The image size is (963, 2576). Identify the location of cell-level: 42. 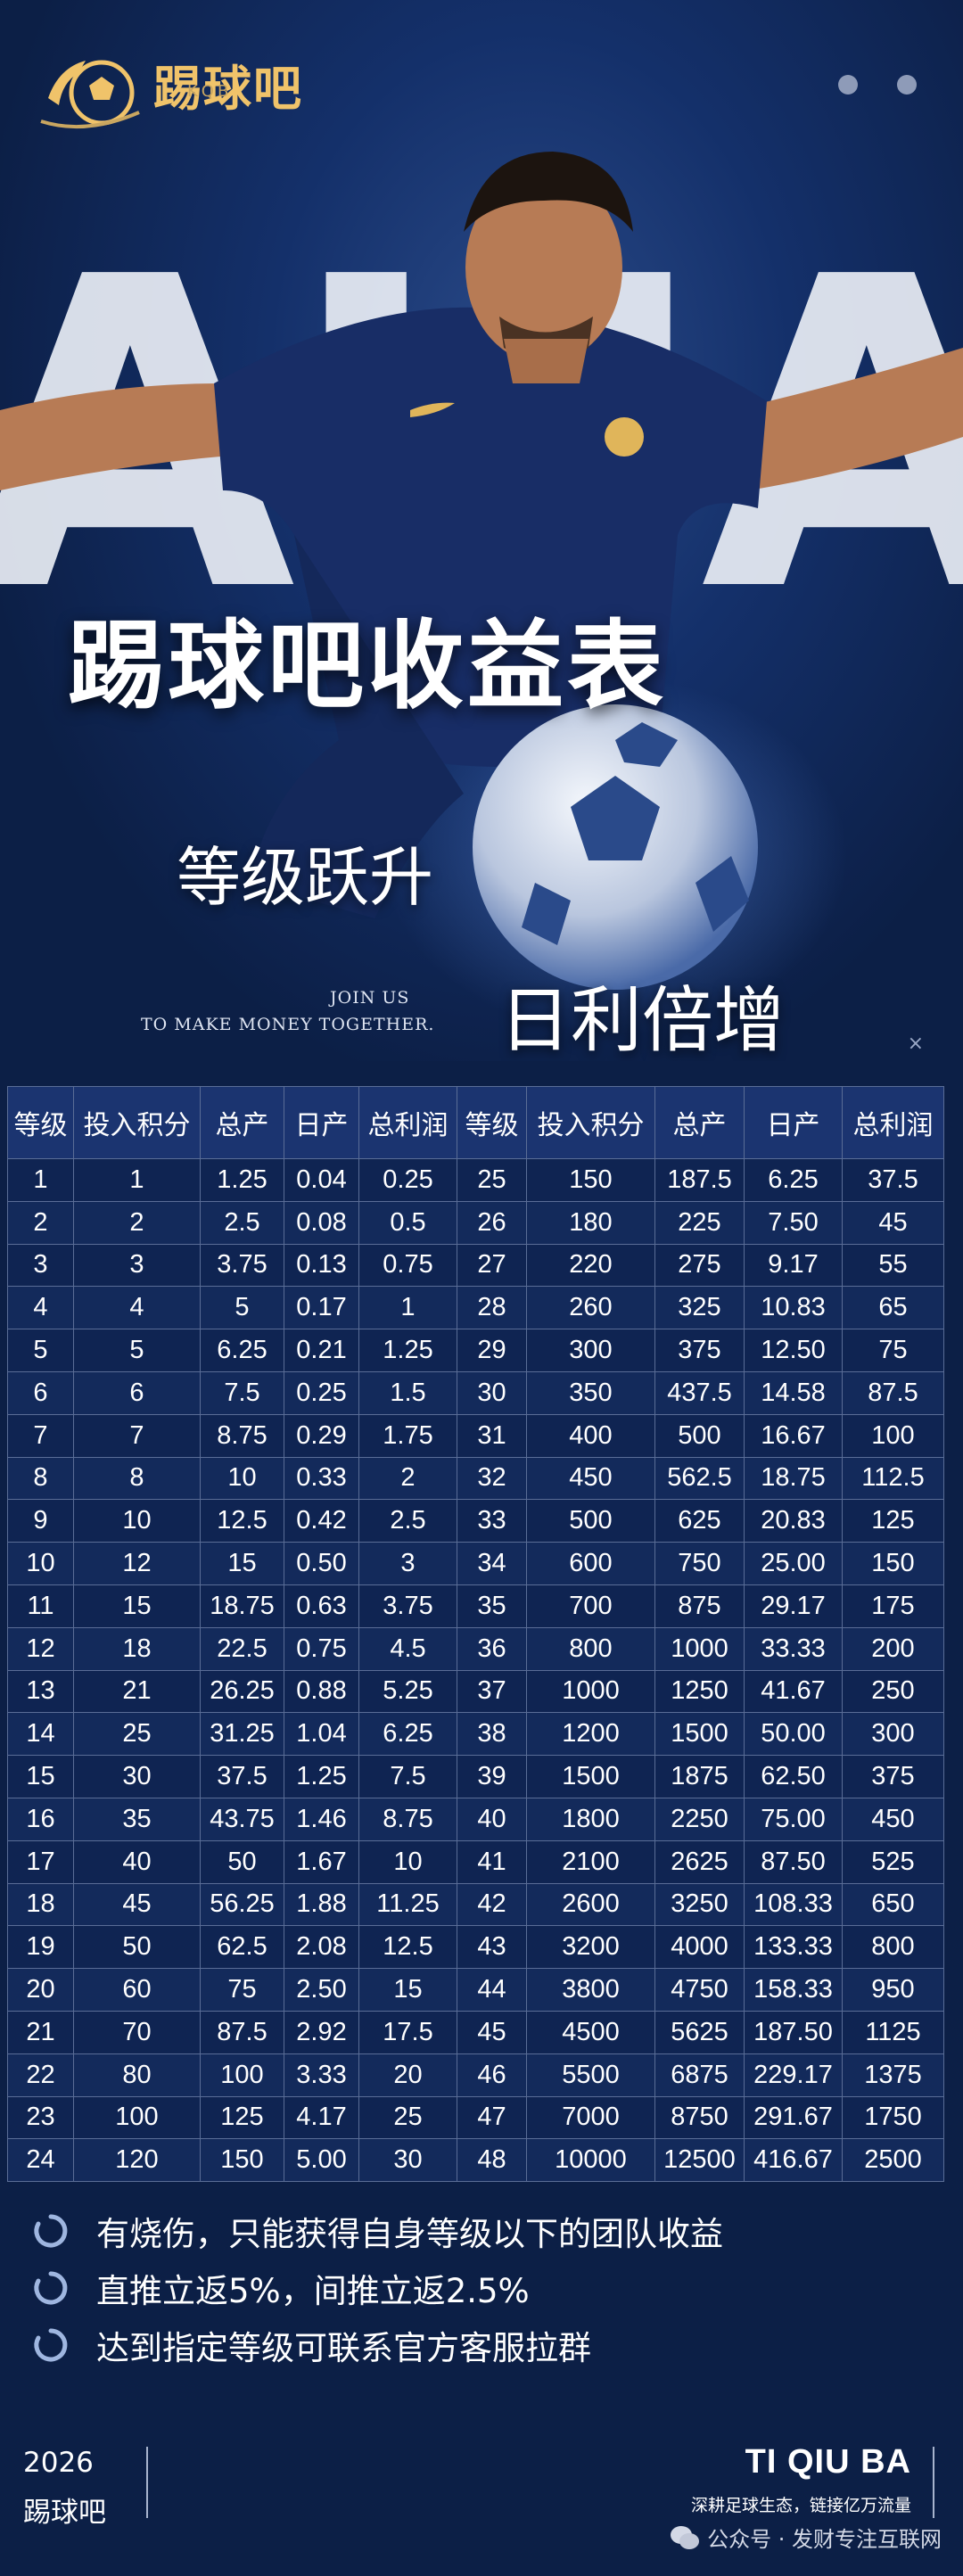
(492, 1904).